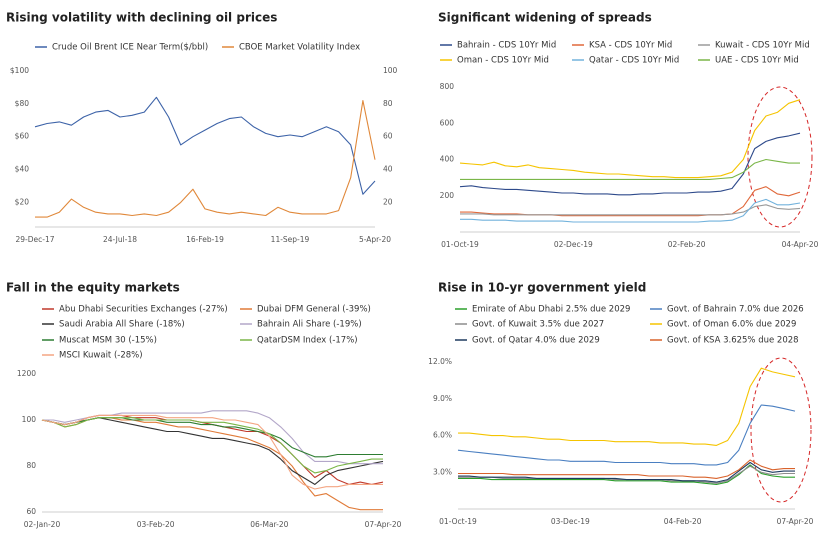 This screenshot has height=542, width=830. What do you see at coordinates (757, 61) in the screenshot?
I see `legend-label: UAE - CDS 10Yr Mid` at bounding box center [757, 61].